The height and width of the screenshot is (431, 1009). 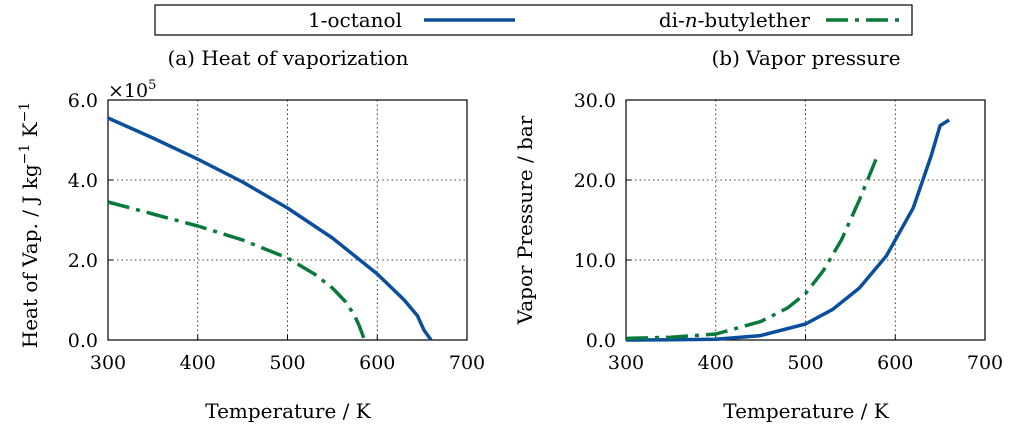 I want to click on panel-b-ylabel: Vapor Pressure / bar, so click(x=525, y=220).